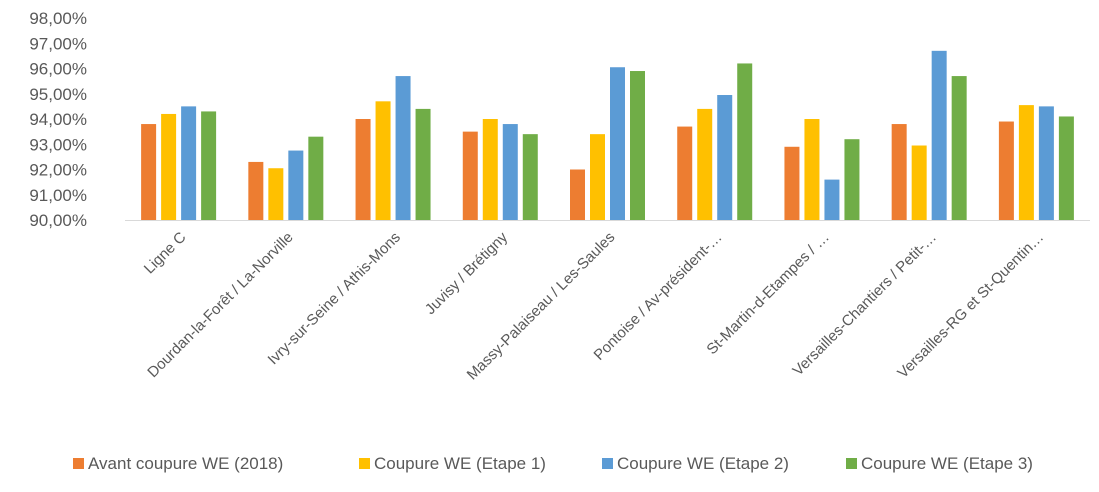  I want to click on y-tick-label: 93,00%, so click(58, 144).